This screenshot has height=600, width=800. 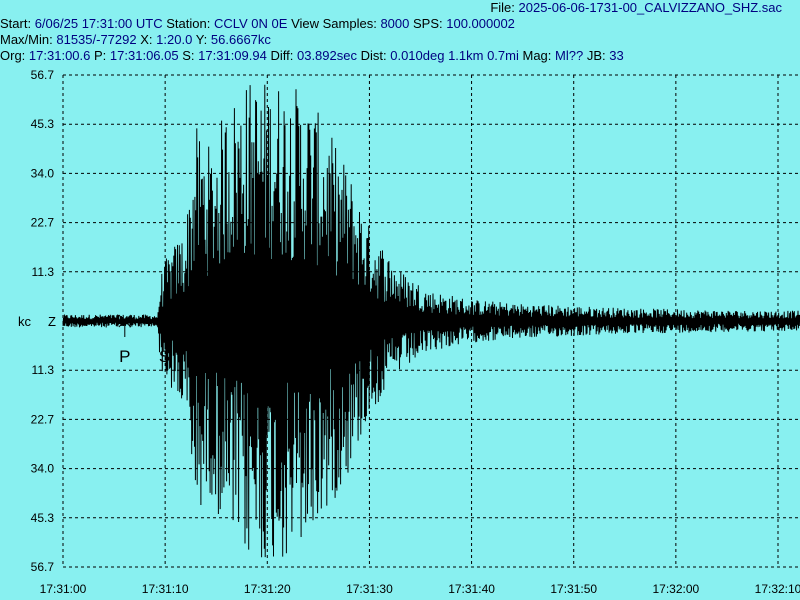 I want to click on sps-value: 100.000002, so click(x=480, y=23).